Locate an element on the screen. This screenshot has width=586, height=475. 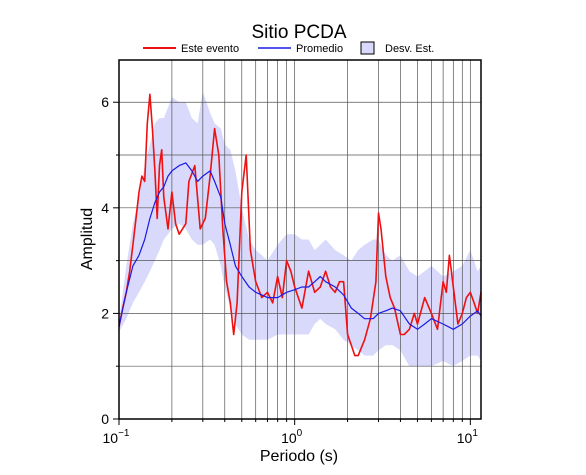
legend-label-desv-est: Desv. Est. is located at coordinates (409, 49).